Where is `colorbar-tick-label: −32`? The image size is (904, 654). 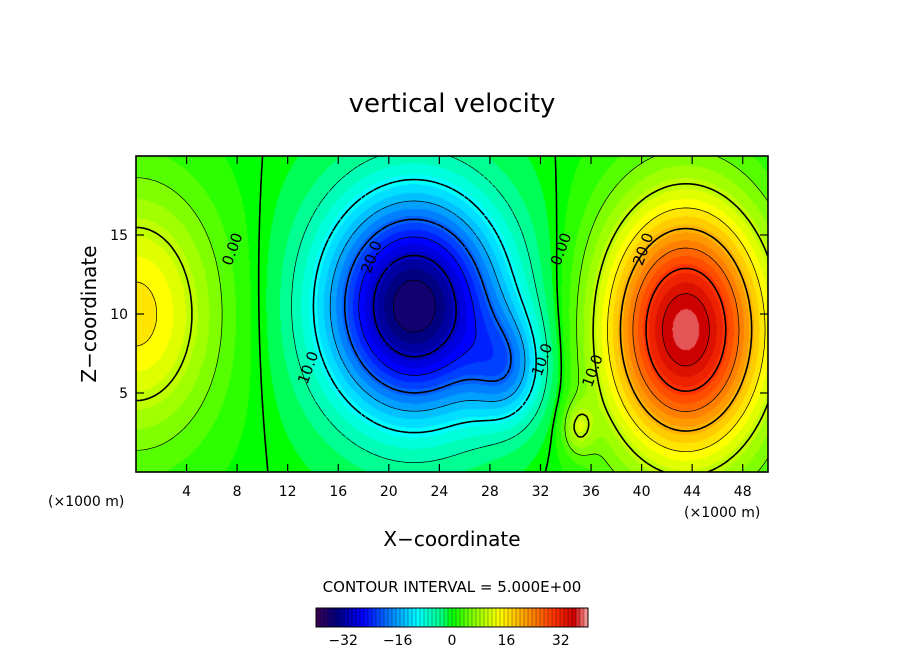
colorbar-tick-label: −32 is located at coordinates (343, 641).